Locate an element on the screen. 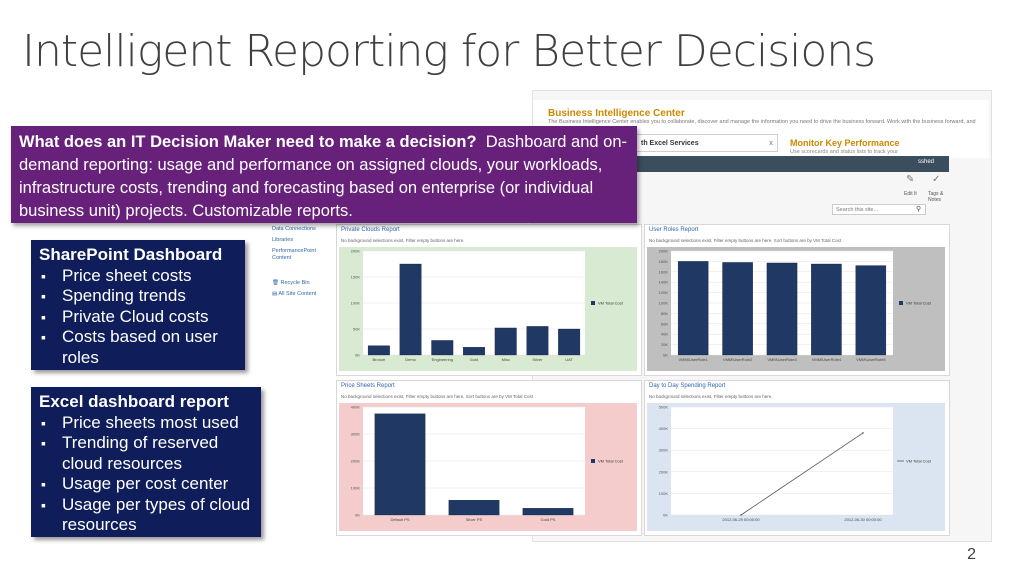 This screenshot has height=576, width=1024. ribbon-icons: ✎ ✓ Edit It Tags & Notes is located at coordinates (925, 189).